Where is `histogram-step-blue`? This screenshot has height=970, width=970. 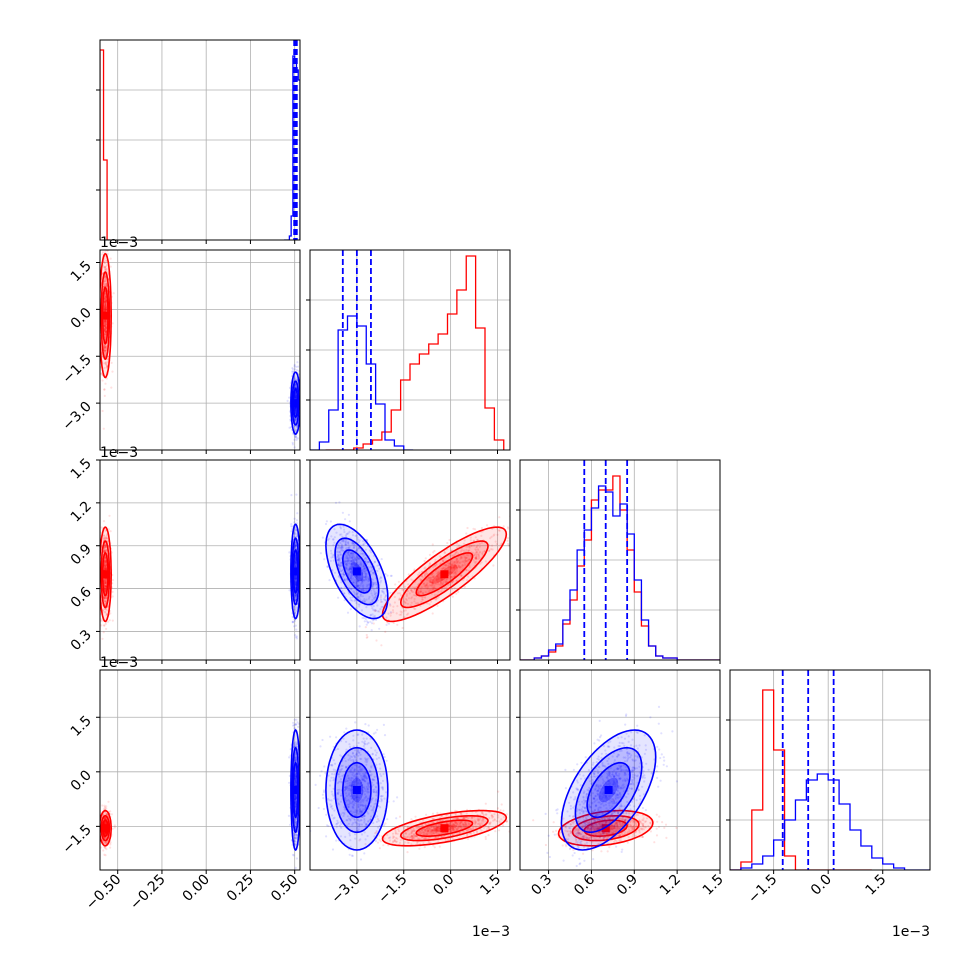
histogram-step-blue is located at coordinates (362, 382).